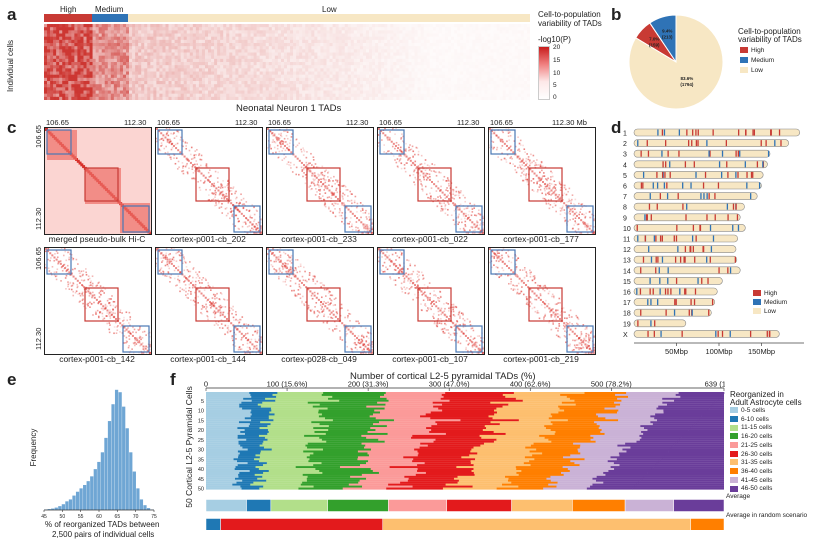 This screenshot has height=545, width=831. I want to click on panel-a-colorbar-tick-15: 15, so click(557, 60).